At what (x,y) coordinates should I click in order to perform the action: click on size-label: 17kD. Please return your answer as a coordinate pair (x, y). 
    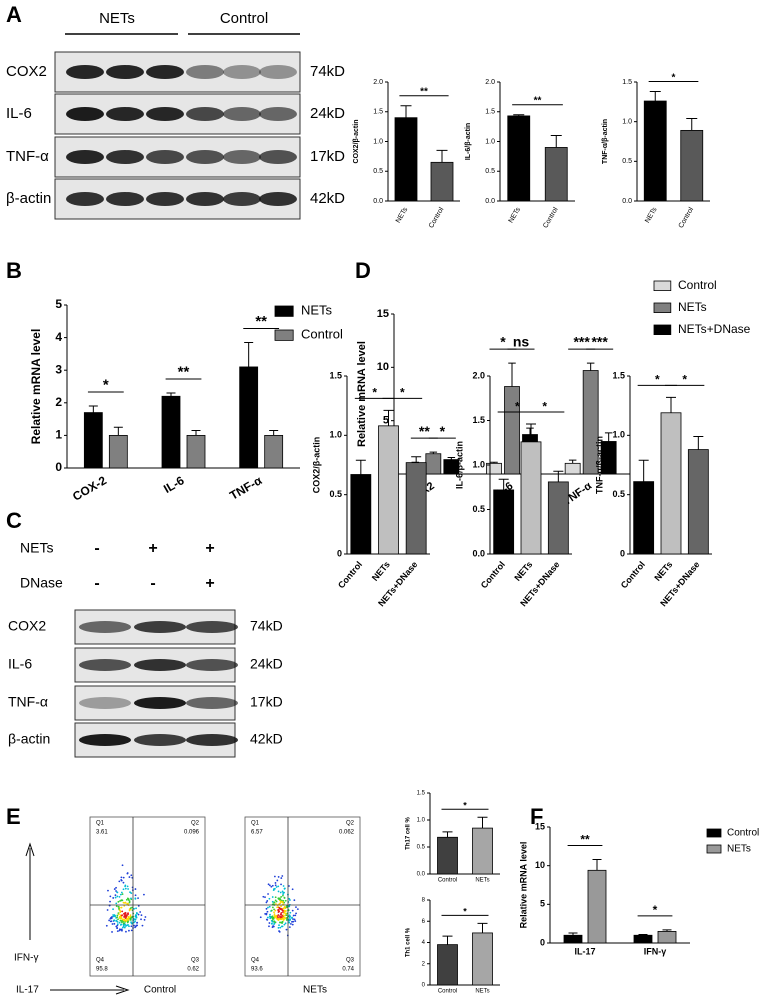
    Looking at the image, I should click on (327, 156).